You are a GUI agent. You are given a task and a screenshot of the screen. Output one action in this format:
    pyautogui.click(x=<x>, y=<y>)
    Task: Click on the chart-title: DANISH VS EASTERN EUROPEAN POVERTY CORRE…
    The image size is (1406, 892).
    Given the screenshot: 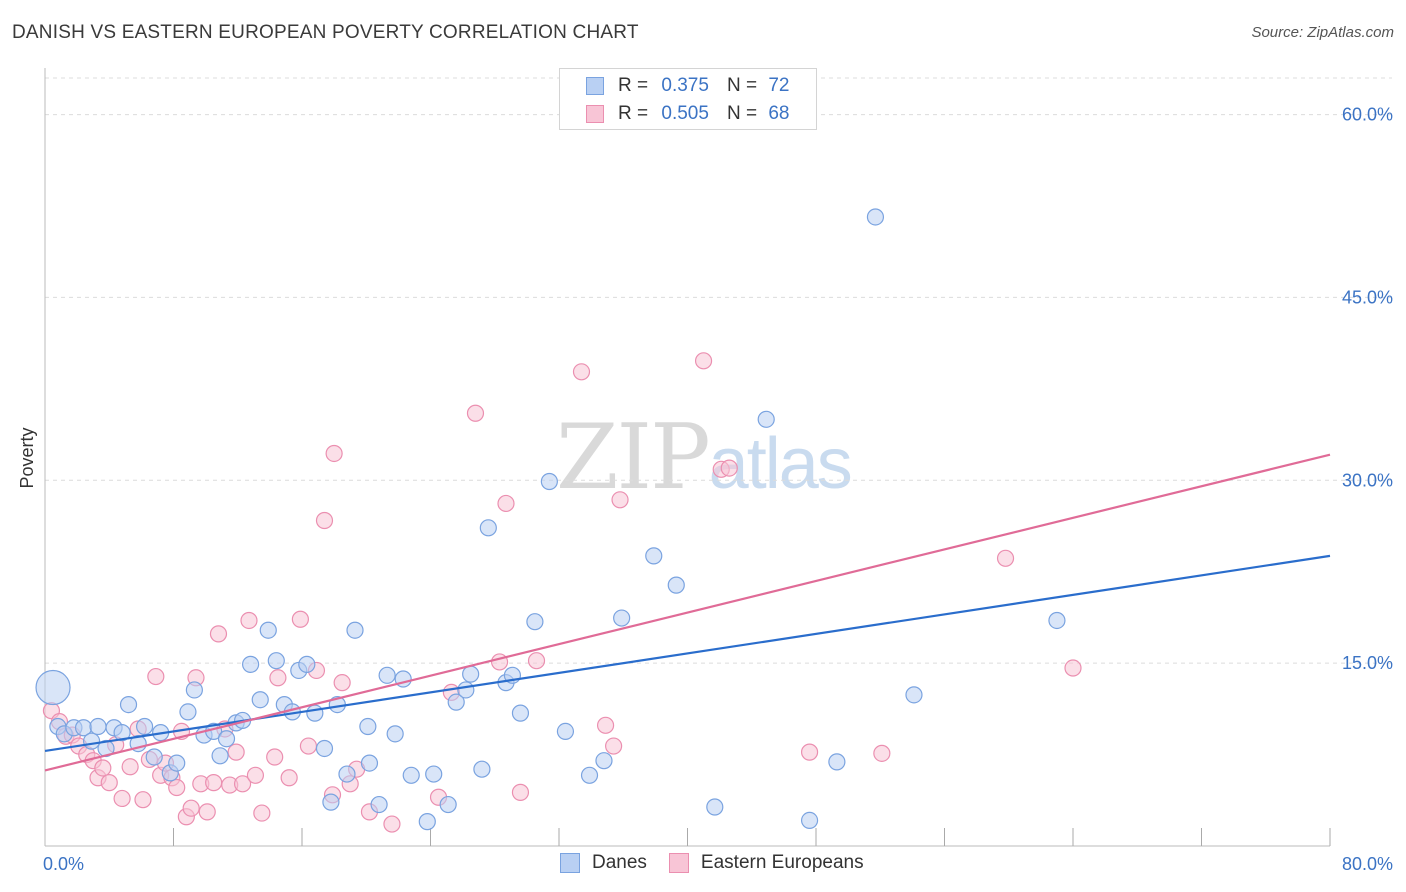 What is the action you would take?
    pyautogui.click(x=325, y=32)
    